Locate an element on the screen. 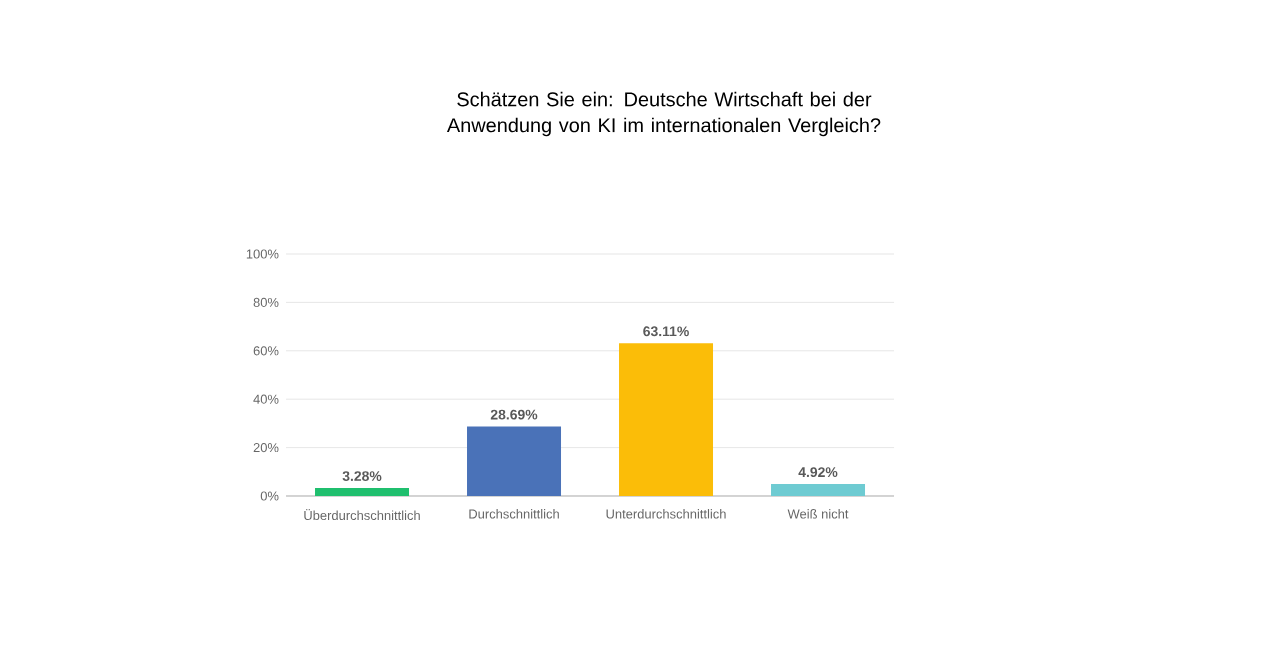 Image resolution: width=1280 pixels, height=652 pixels. chart-title: Schätzen Sie ein: Deutsche Wirtschaft bei der Anwendung von KI im internationalen Vergleich? is located at coordinates (663, 114).